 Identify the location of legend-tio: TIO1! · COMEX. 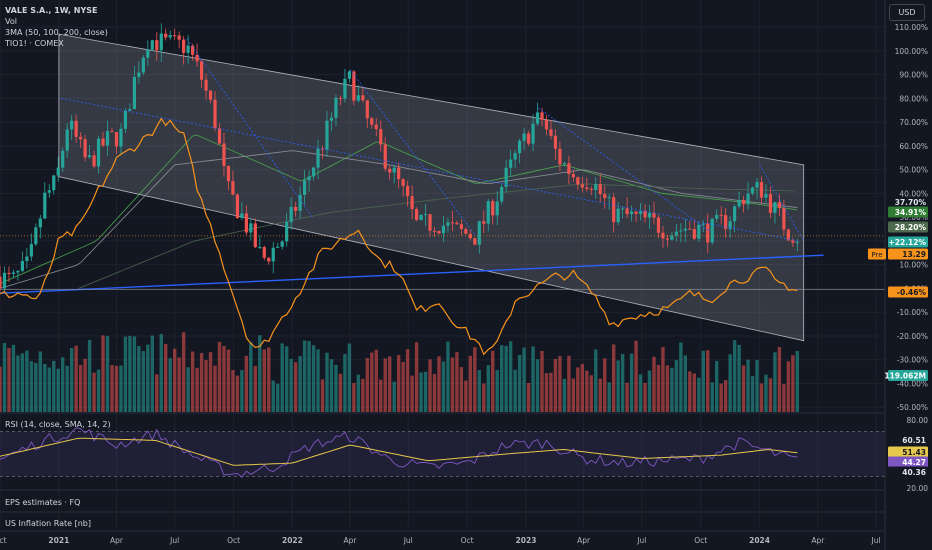
(34, 43).